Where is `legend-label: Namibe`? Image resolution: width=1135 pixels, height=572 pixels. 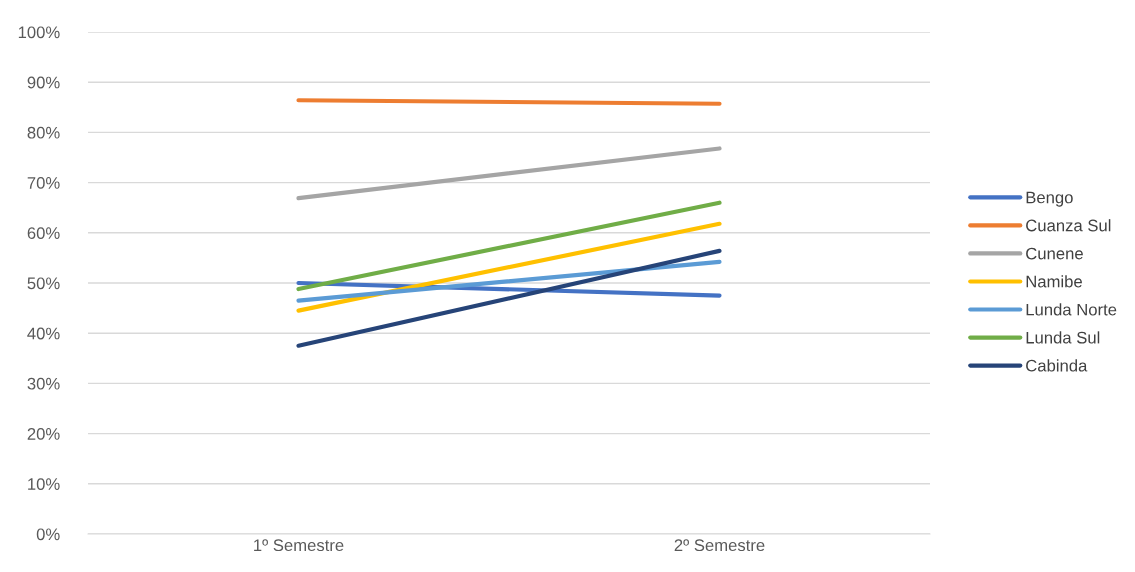 legend-label: Namibe is located at coordinates (1054, 281).